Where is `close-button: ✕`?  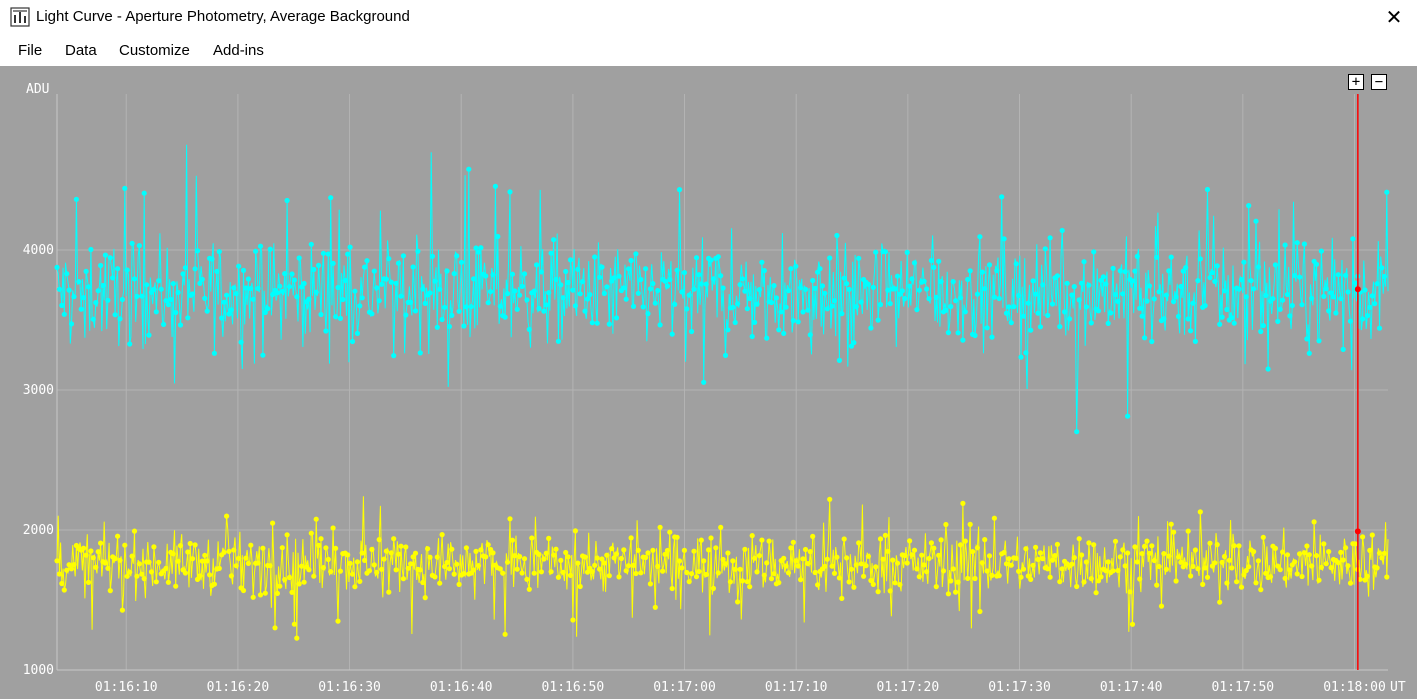
close-button: ✕ is located at coordinates (1394, 18).